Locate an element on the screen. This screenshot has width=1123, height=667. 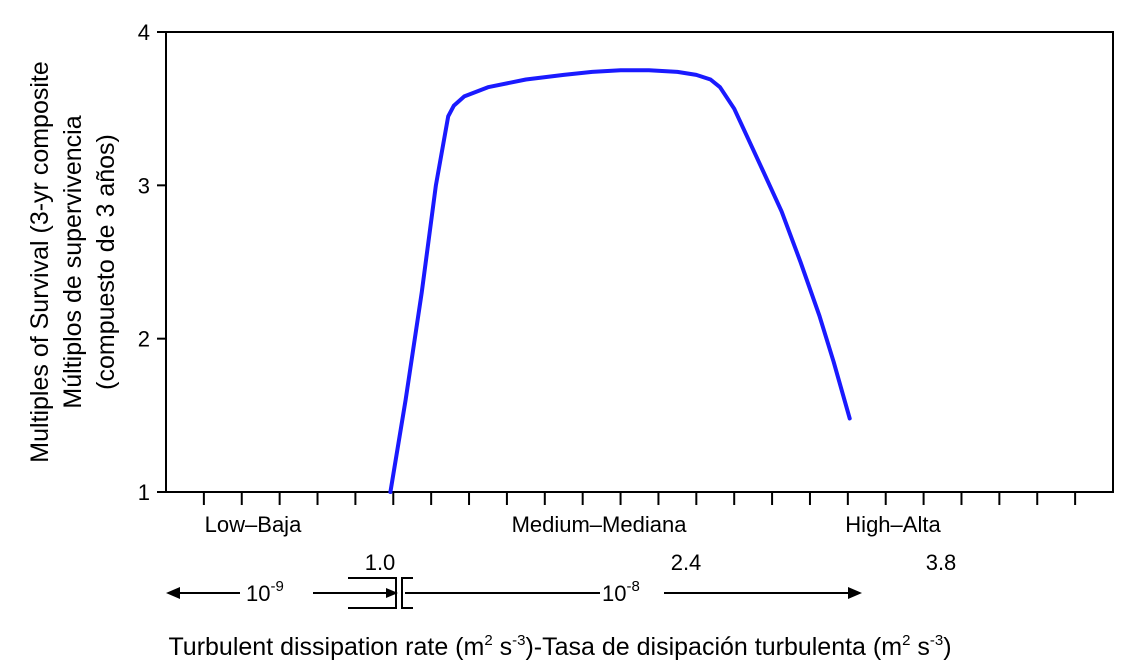
y-tick-label: 3 is located at coordinates (144, 185).